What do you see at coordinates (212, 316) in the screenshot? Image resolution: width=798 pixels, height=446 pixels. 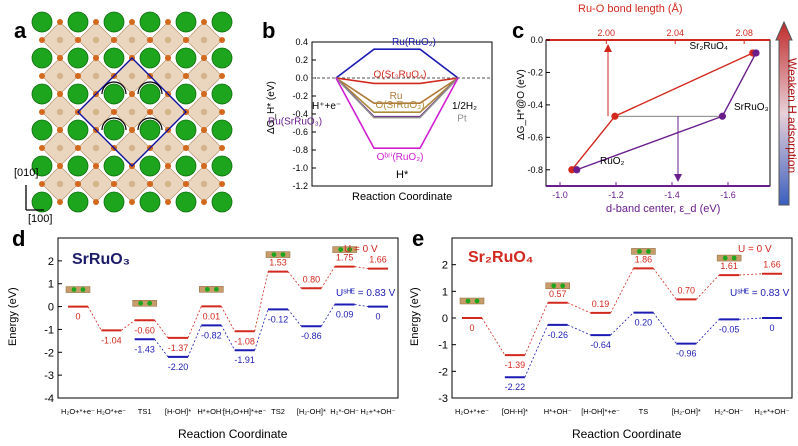 I see `d-value-label: 0.01` at bounding box center [212, 316].